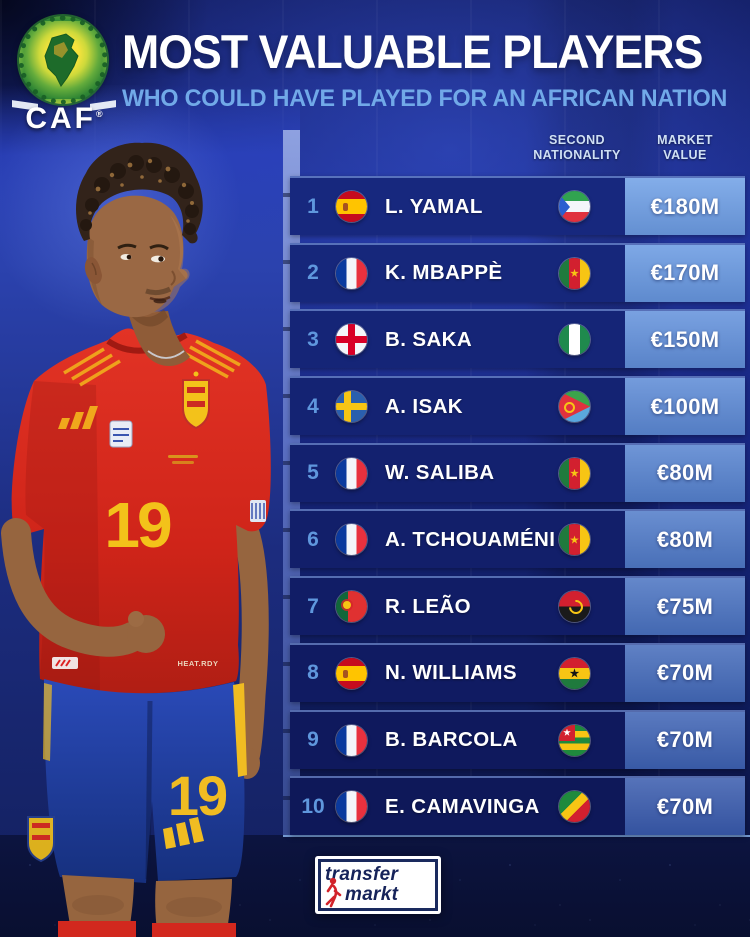 The image size is (750, 937). I want to click on table-row: 1 L. YAMAL €180M, so click(517, 205).